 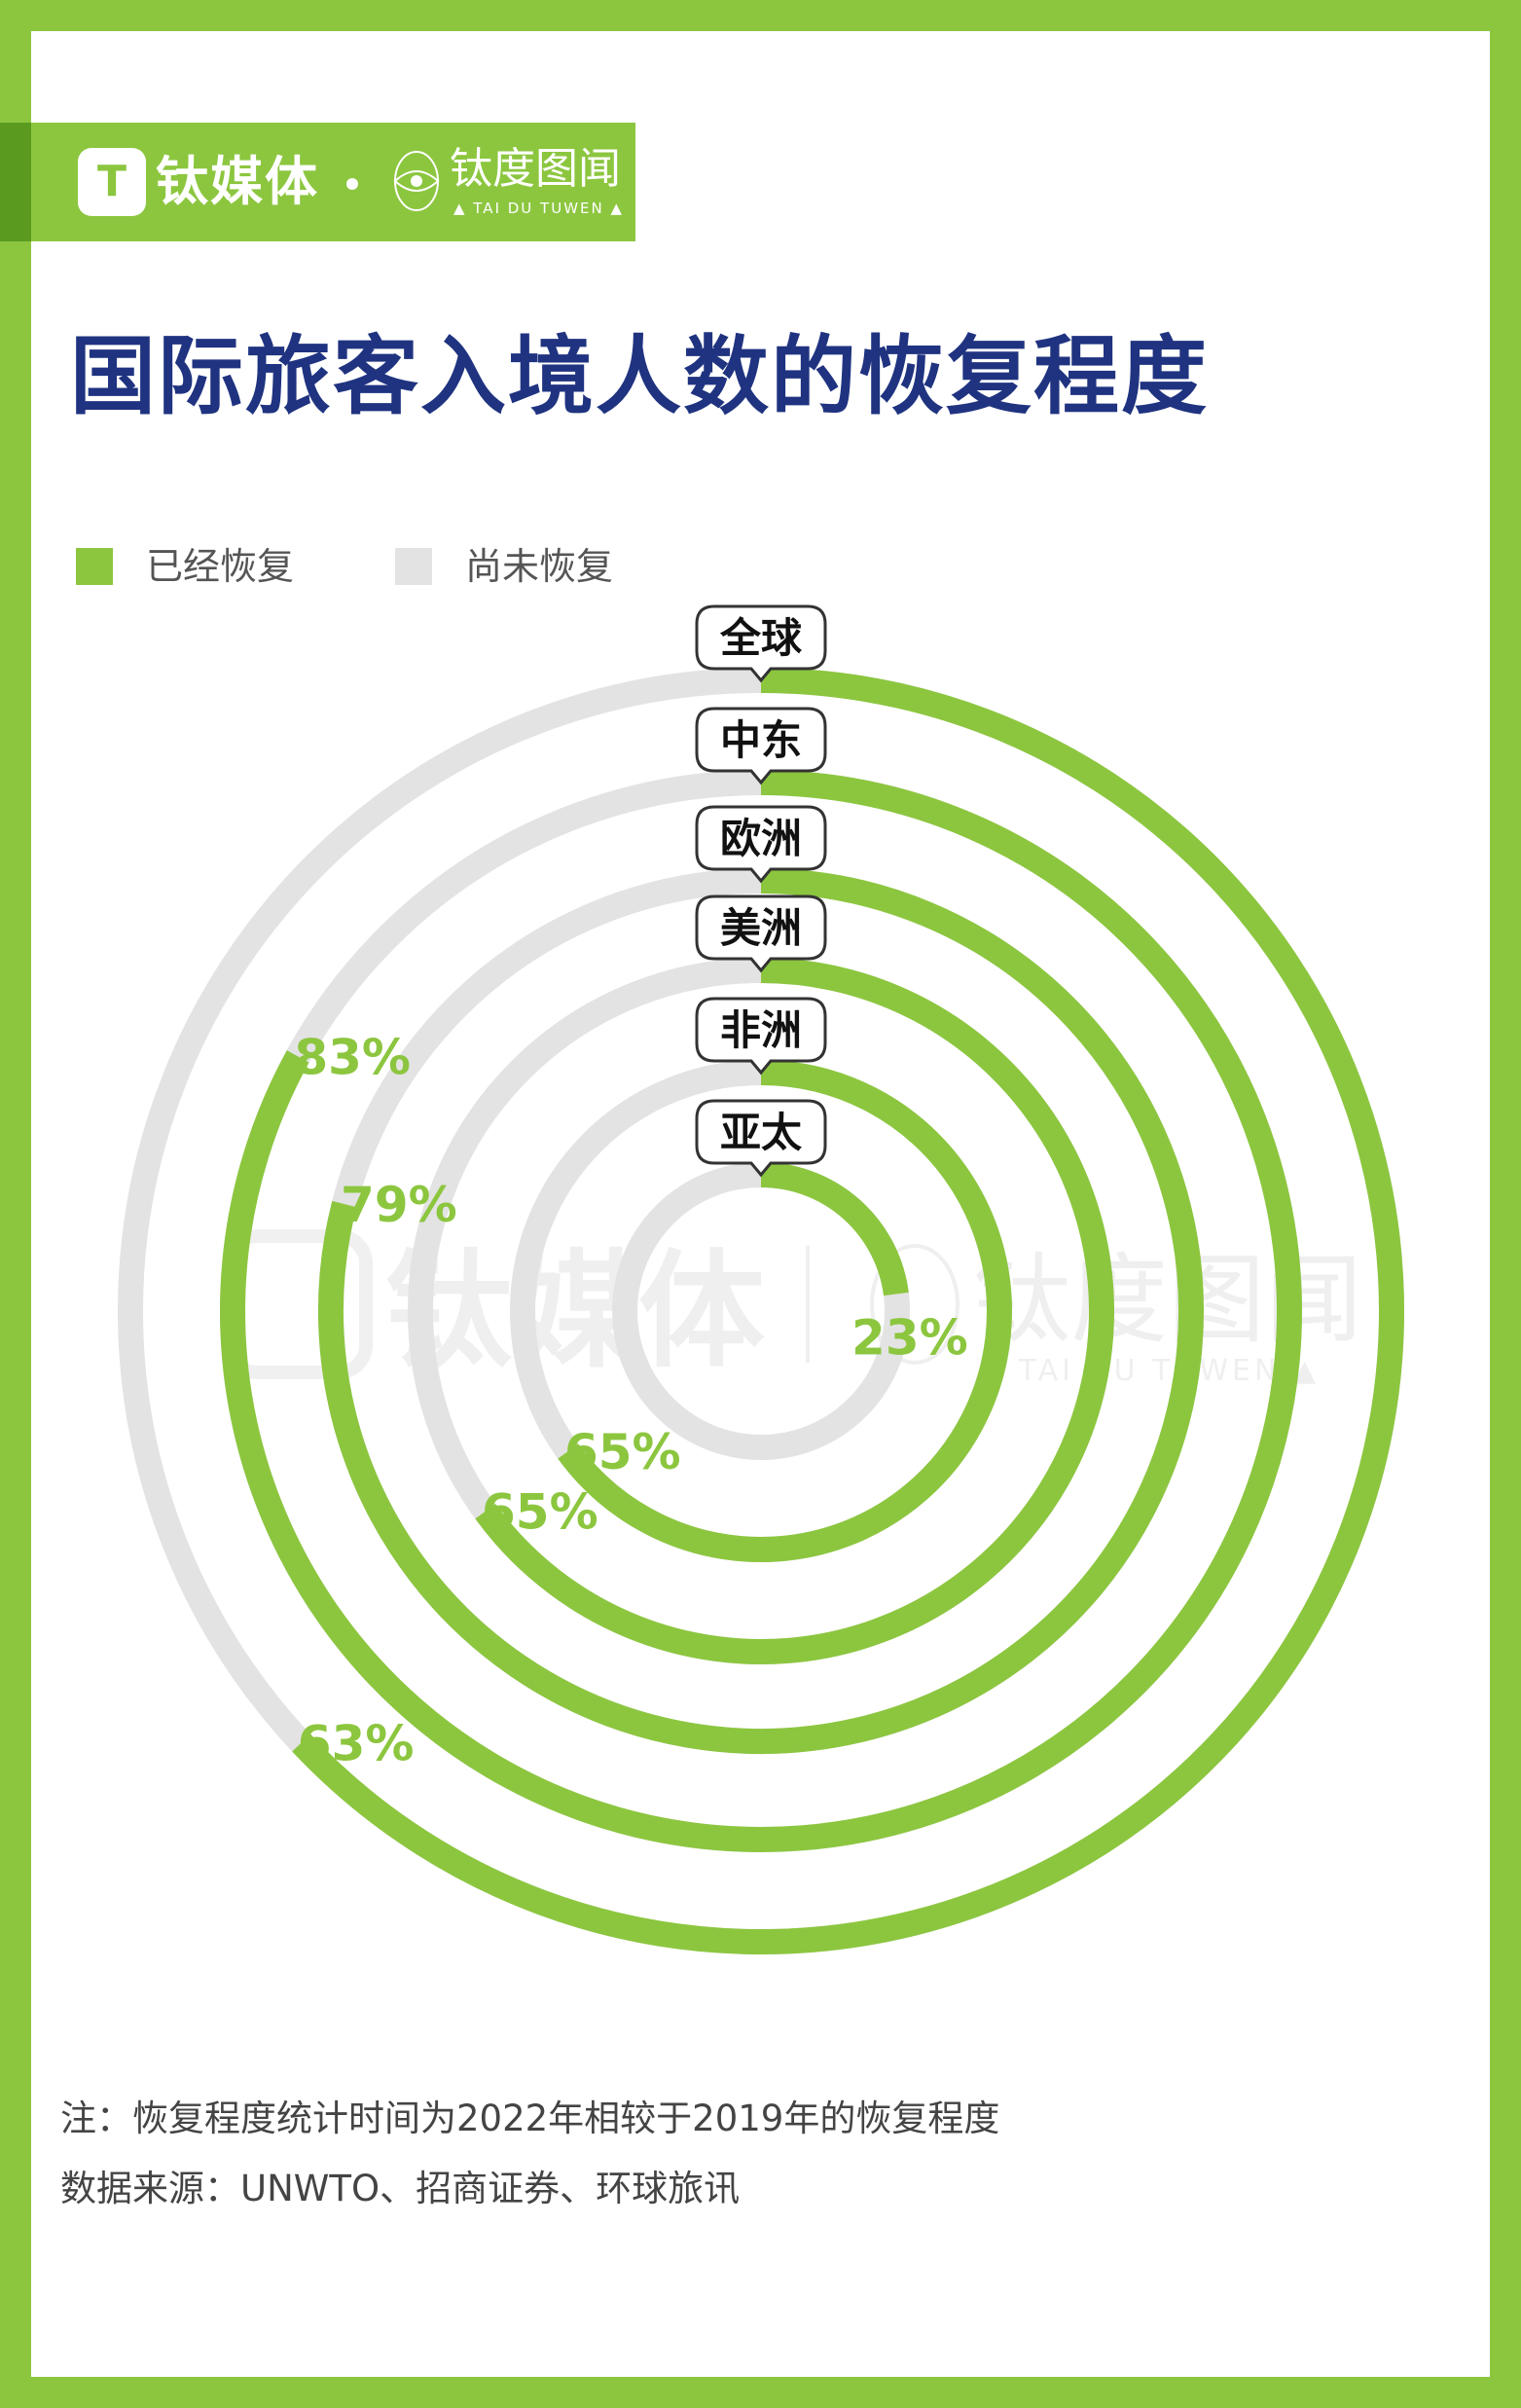 What do you see at coordinates (352, 1057) in the screenshot?
I see `value-label-1: 83%` at bounding box center [352, 1057].